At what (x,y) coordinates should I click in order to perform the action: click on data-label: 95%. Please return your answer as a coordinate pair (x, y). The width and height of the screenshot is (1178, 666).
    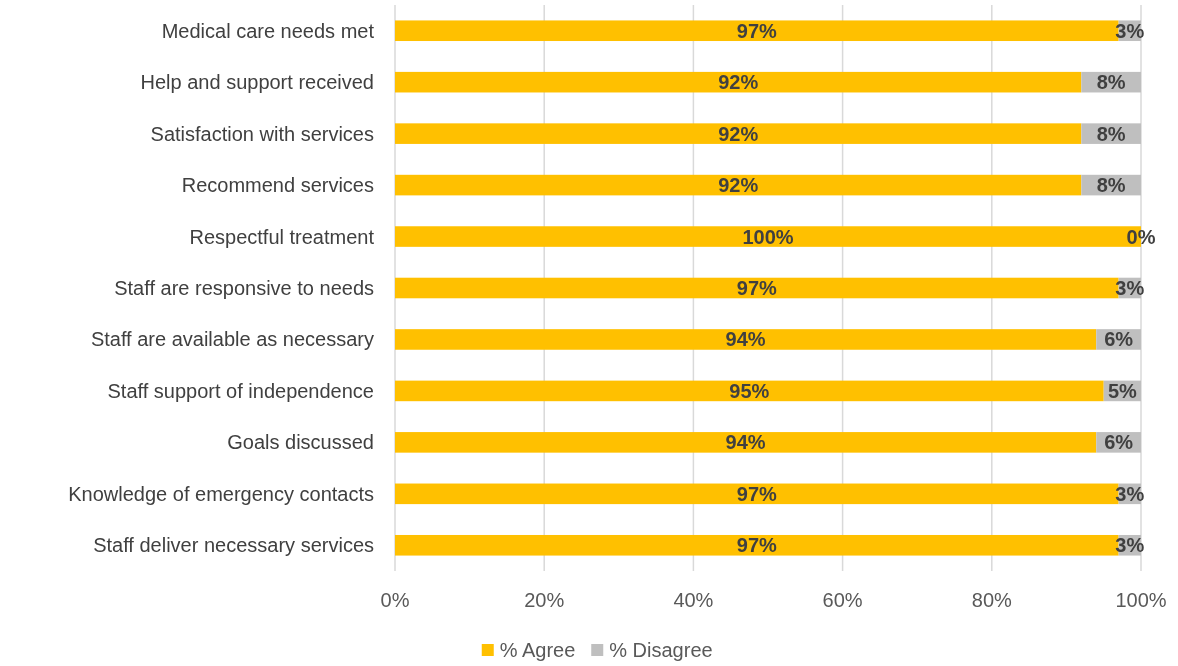
    Looking at the image, I should click on (749, 390).